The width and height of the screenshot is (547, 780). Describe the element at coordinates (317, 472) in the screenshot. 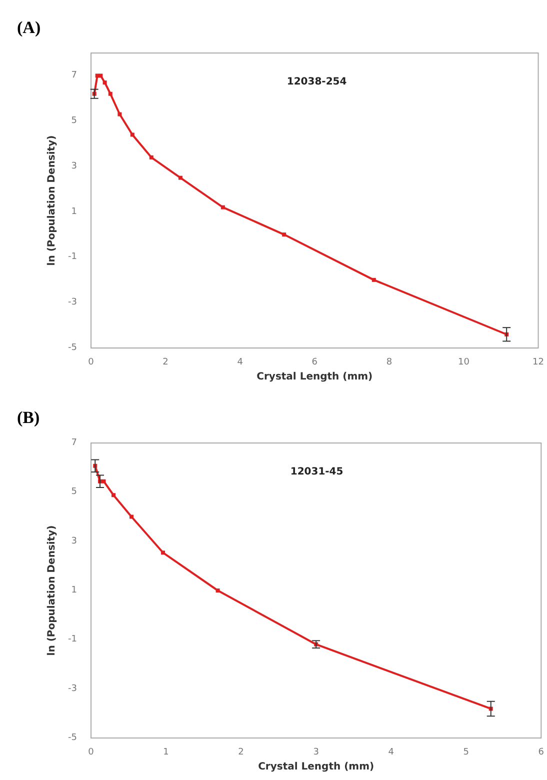

I see `annotation: 12031-45` at that location.